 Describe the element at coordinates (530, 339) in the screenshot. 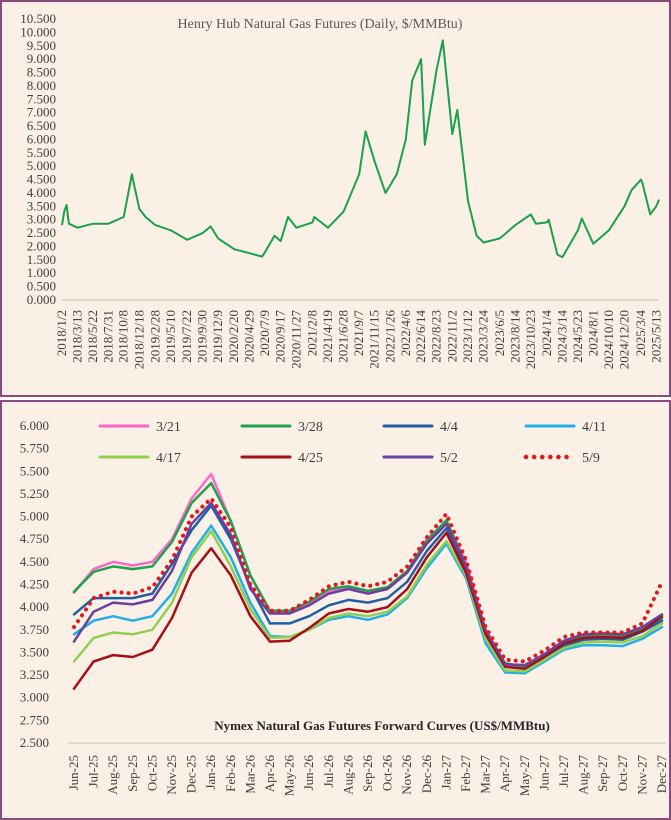

I see `x-tick-label: 2023/10/23` at that location.